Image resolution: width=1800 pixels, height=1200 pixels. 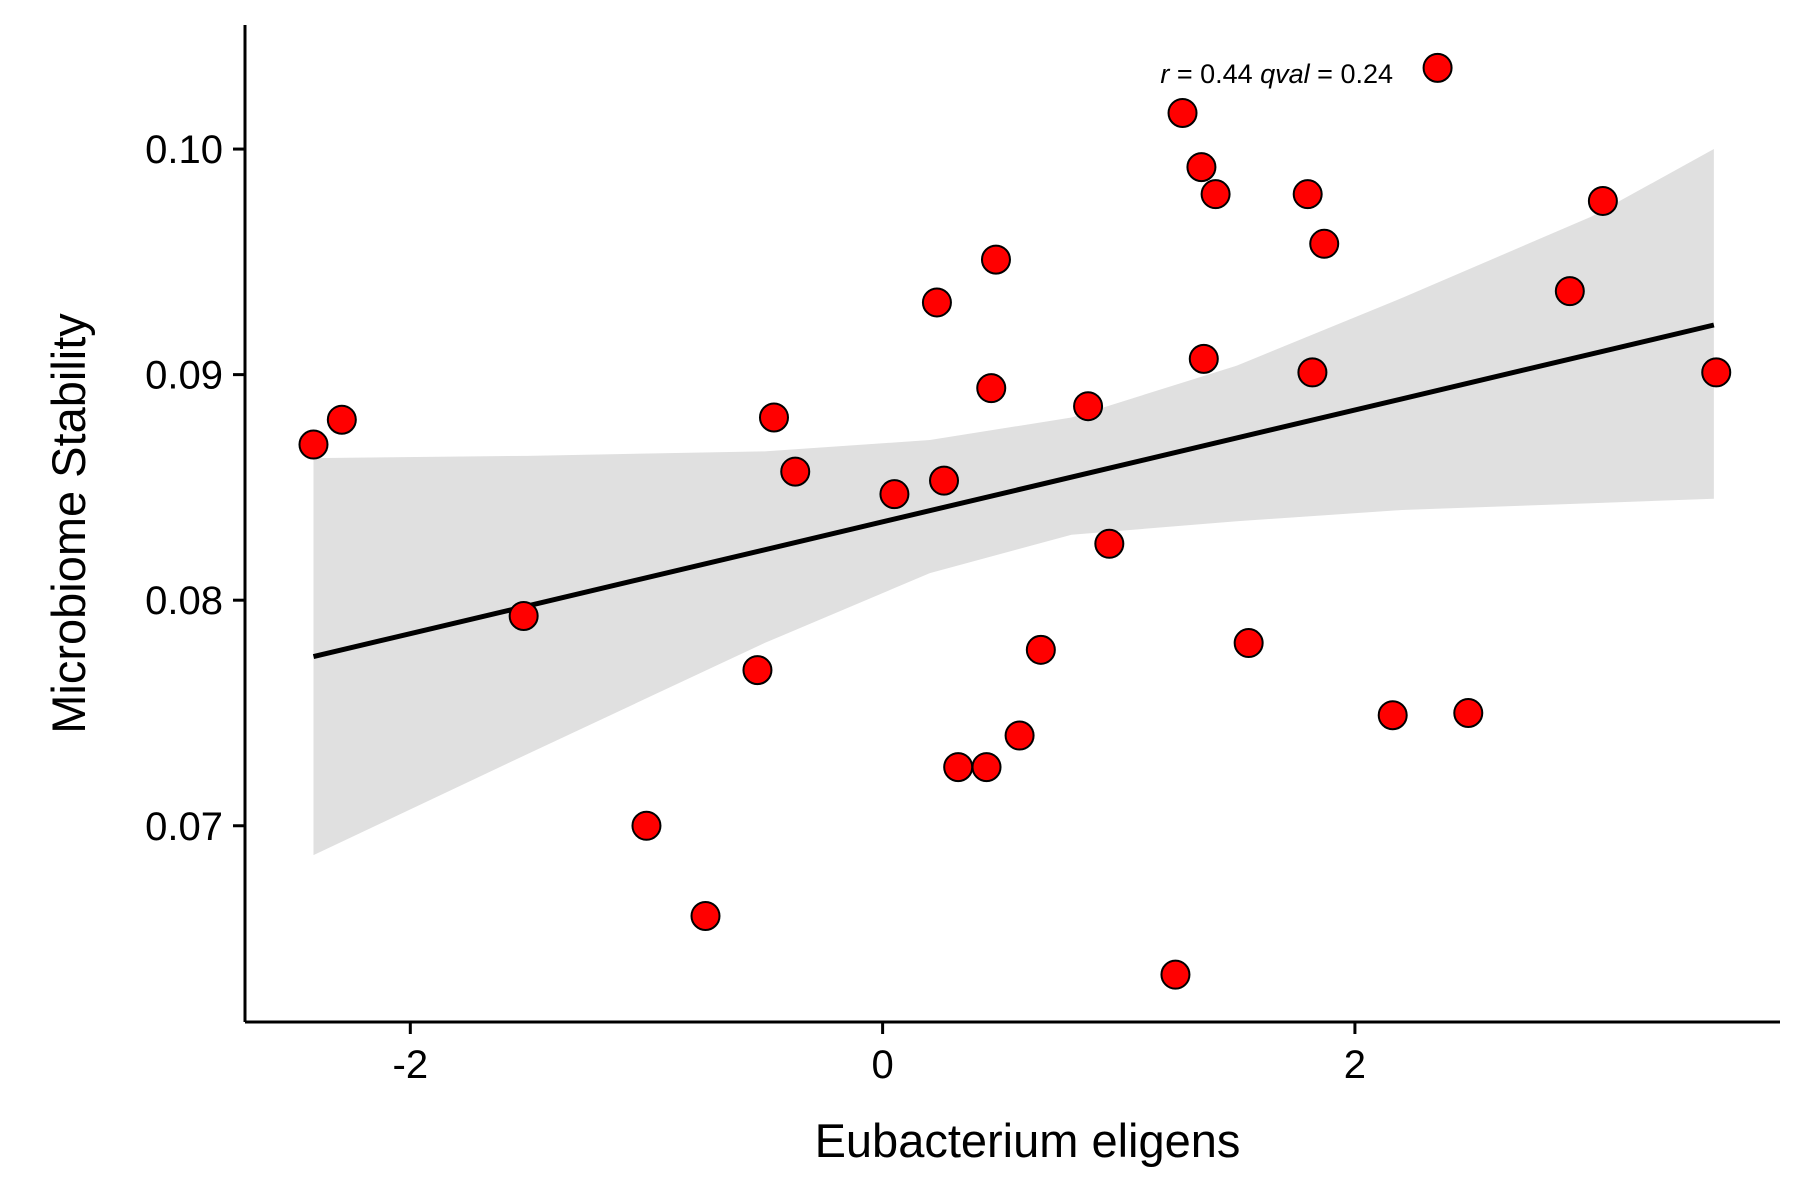 I want to click on x-axis-title: Eubacterium eligens, so click(x=1028, y=1140).